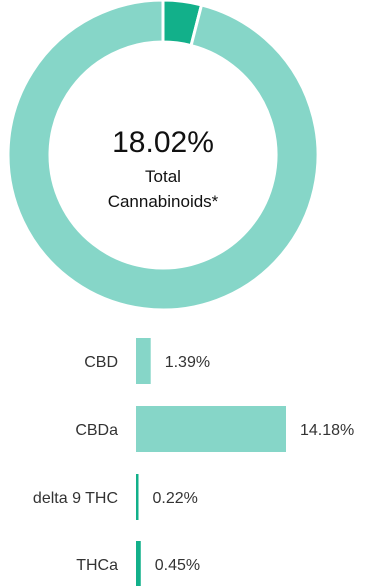 Image resolution: width=369 pixels, height=586 pixels. I want to click on bar-category-label-1: CBD, so click(101, 362).